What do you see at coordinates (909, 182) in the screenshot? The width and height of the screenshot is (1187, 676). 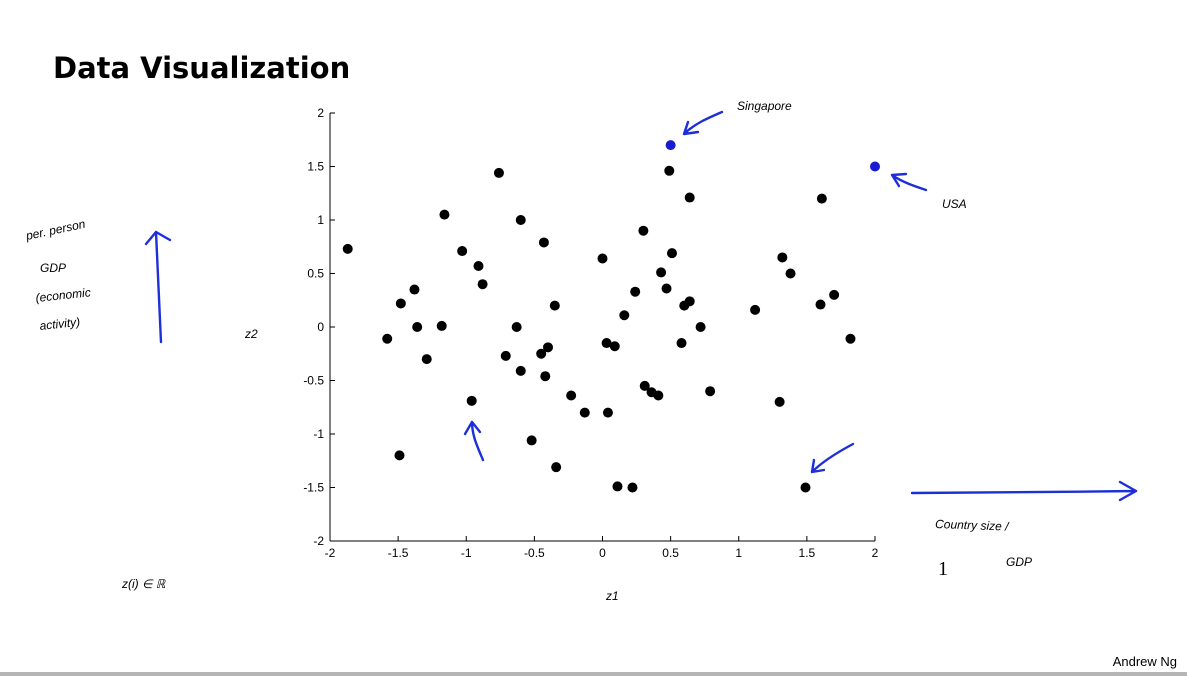 I see `usa-arrow` at bounding box center [909, 182].